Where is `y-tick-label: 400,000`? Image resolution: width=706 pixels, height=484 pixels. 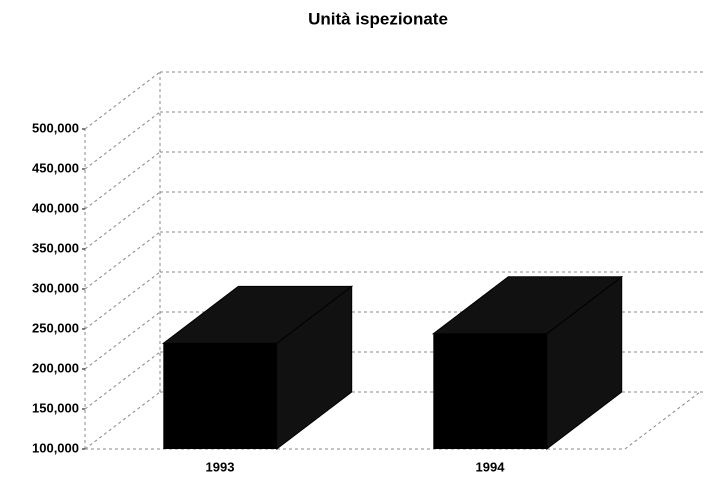
y-tick-label: 400,000 is located at coordinates (55, 207).